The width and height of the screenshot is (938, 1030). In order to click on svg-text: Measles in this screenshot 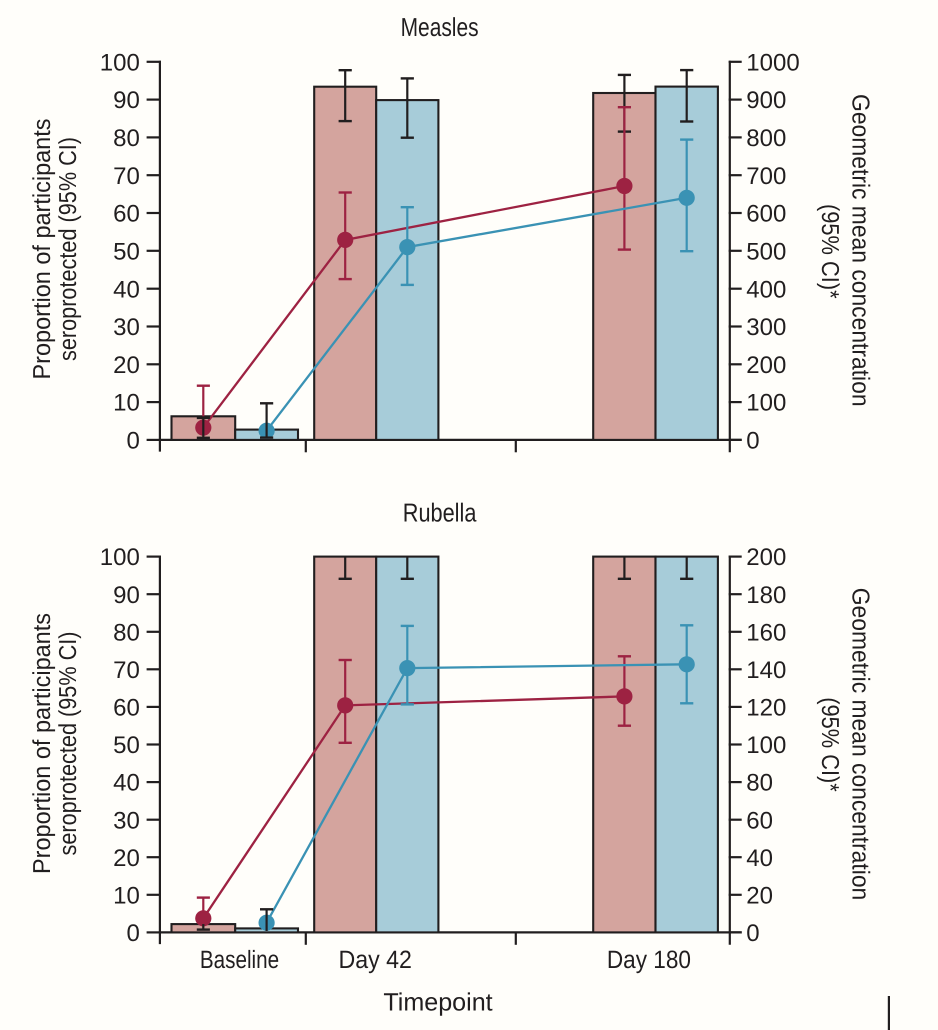, I will do `click(440, 27)`.